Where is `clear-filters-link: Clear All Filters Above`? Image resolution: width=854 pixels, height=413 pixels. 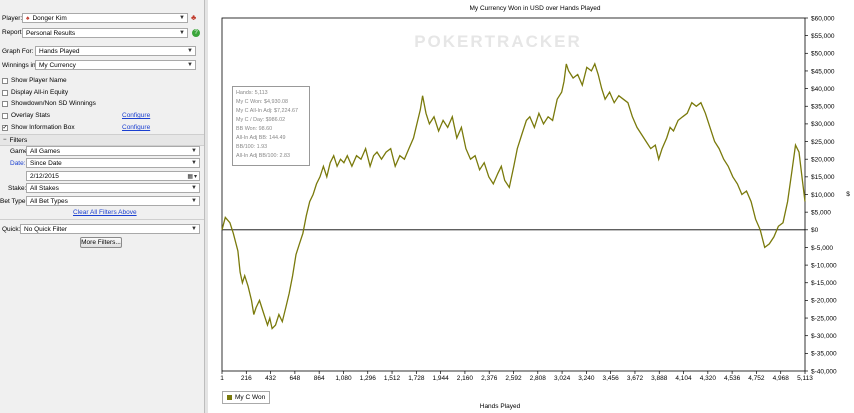
clear-filters-link: Clear All Filters Above is located at coordinates (105, 212).